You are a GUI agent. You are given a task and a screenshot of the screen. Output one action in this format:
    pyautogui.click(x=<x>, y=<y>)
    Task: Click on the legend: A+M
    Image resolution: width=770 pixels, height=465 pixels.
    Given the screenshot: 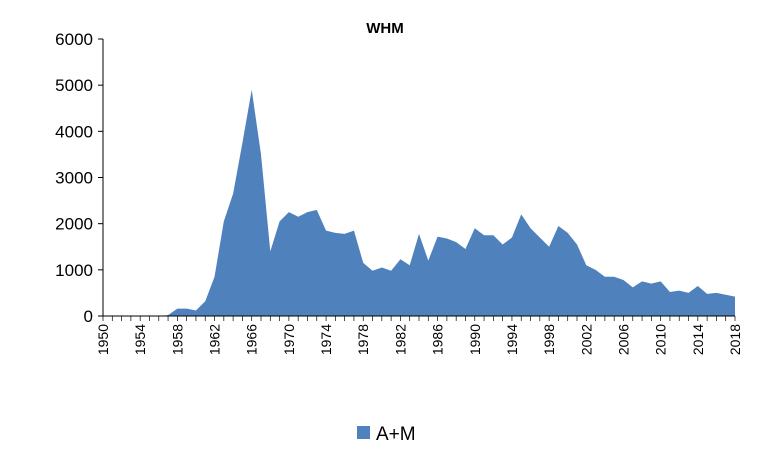 What is the action you would take?
    pyautogui.click(x=386, y=434)
    